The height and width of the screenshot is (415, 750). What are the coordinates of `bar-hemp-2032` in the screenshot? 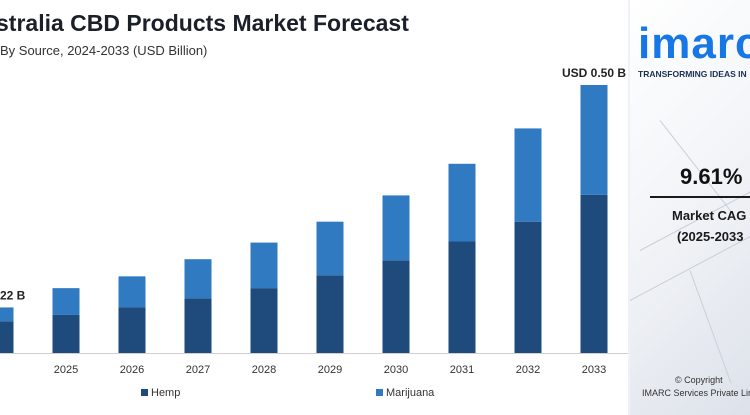 It's located at (528, 287).